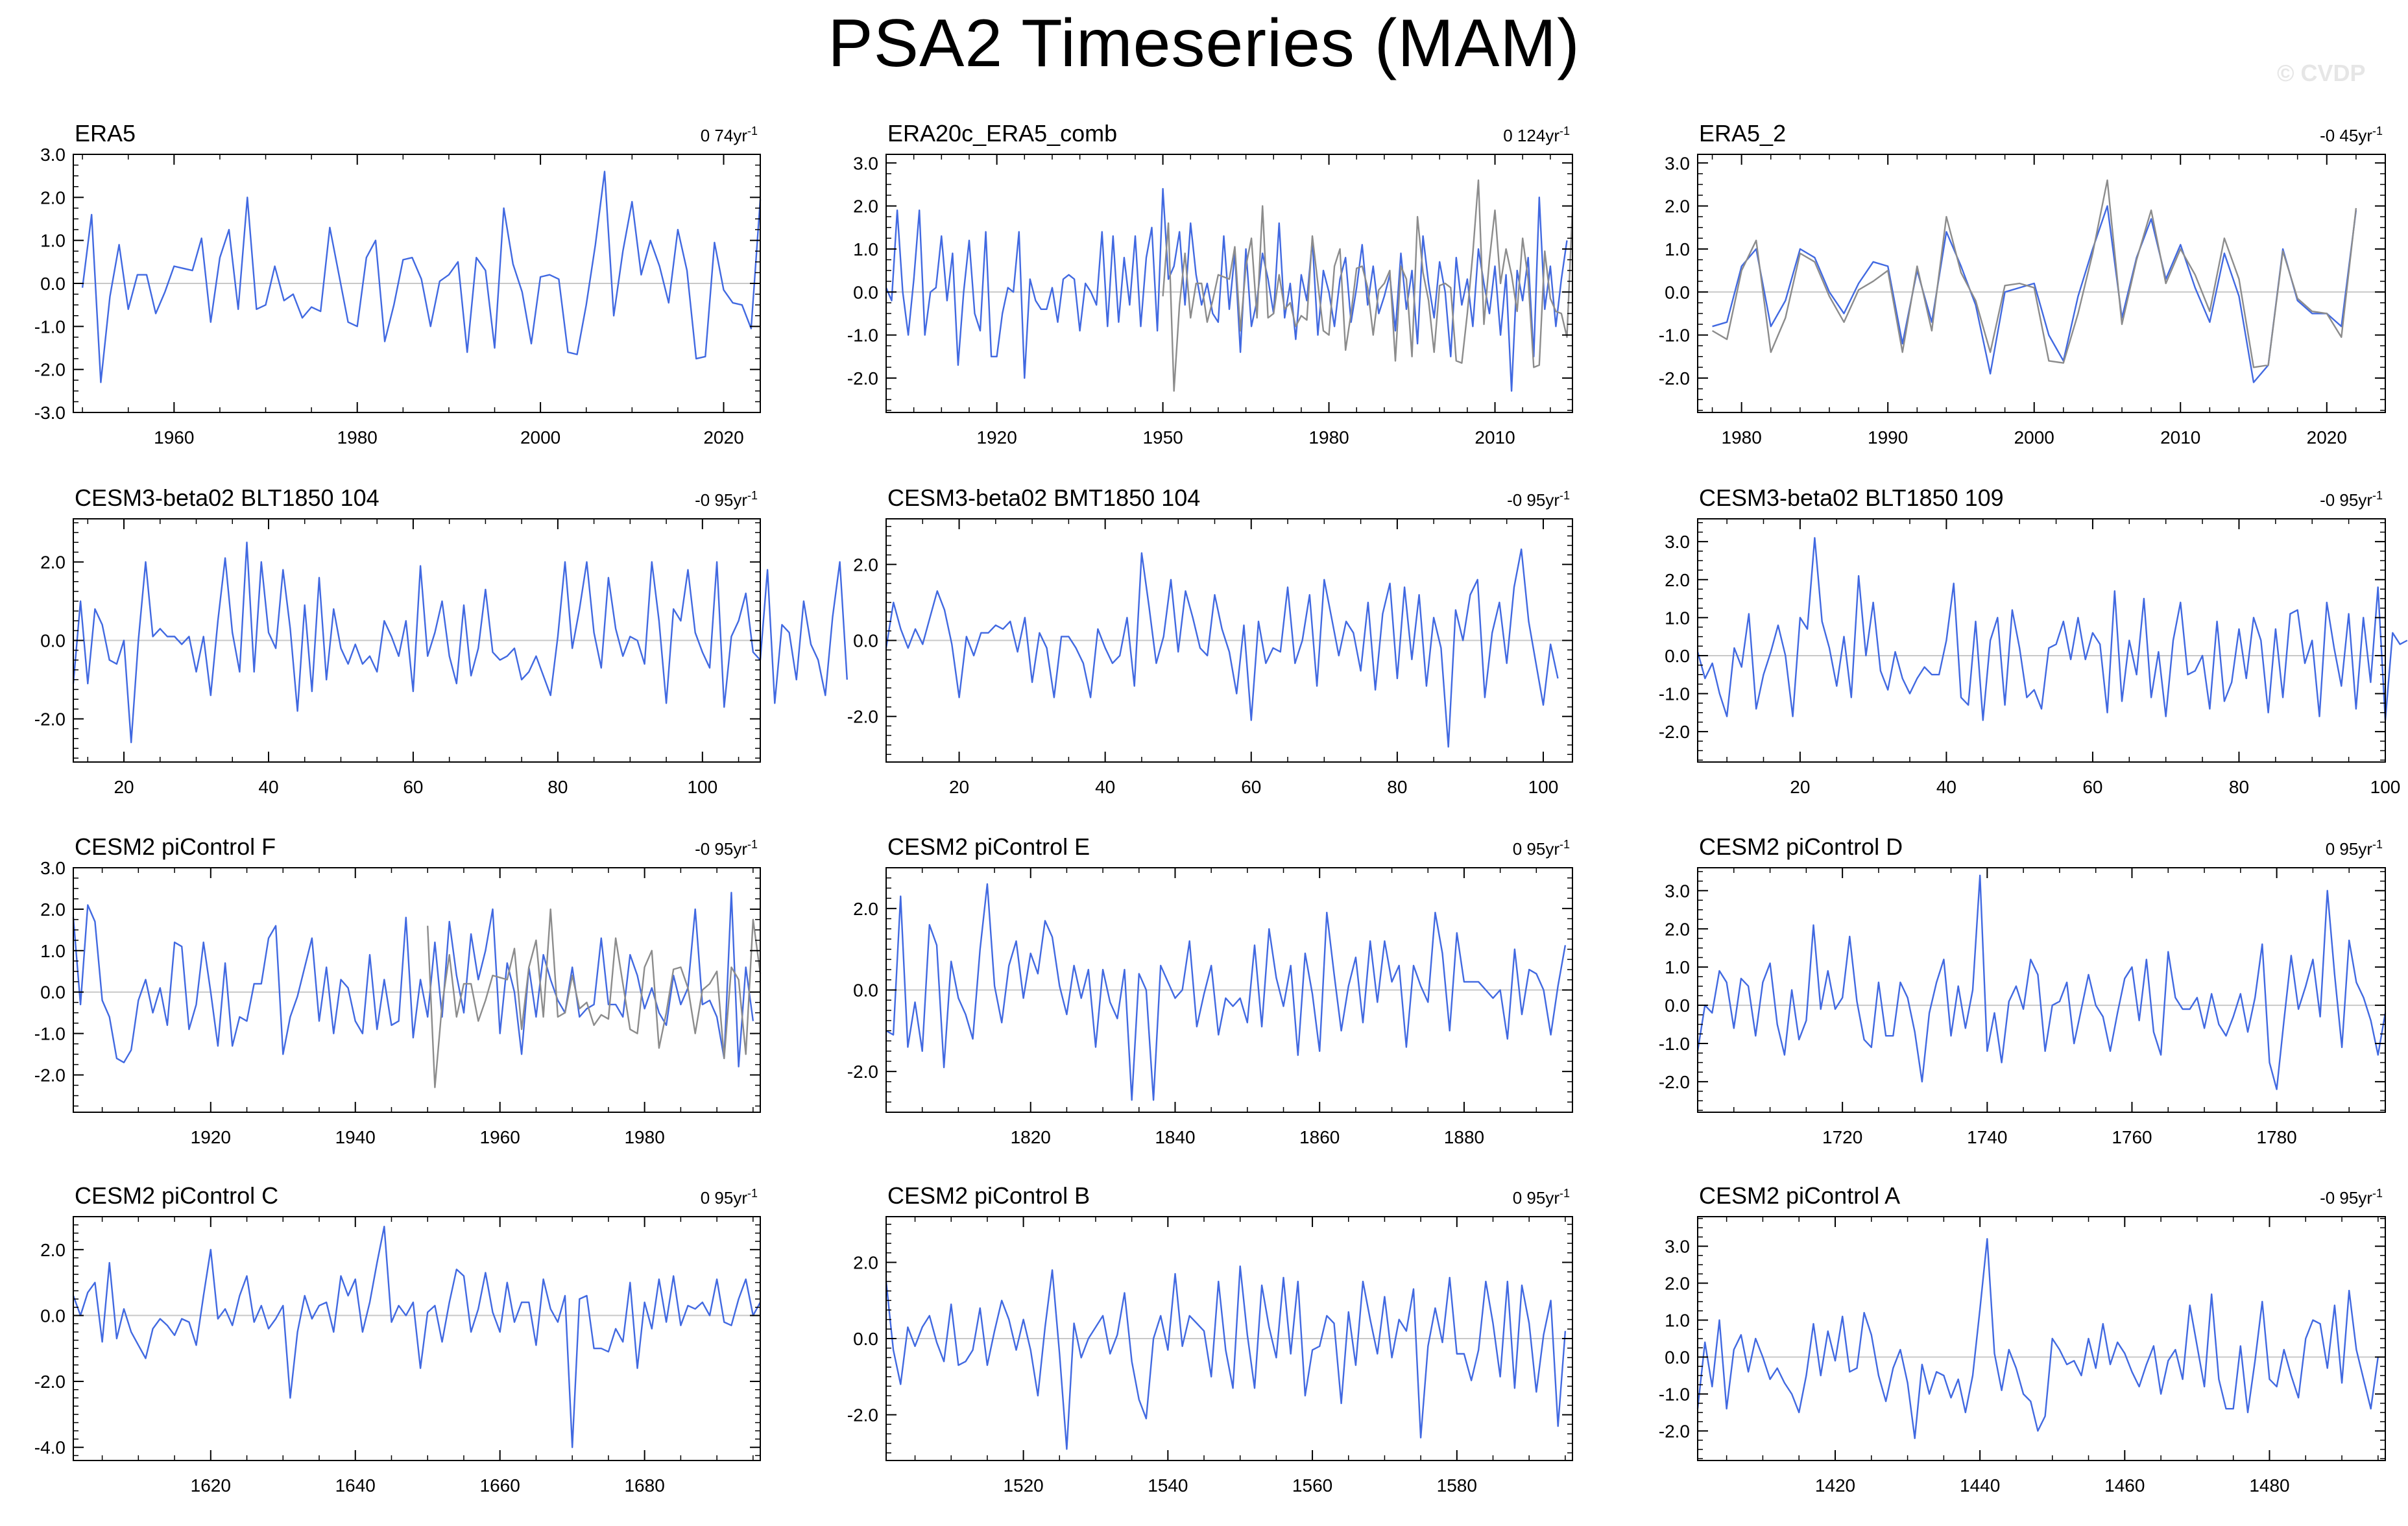 This screenshot has width=2408, height=1526. What do you see at coordinates (2269, 1485) in the screenshot?
I see `x-tick-label: 1480` at bounding box center [2269, 1485].